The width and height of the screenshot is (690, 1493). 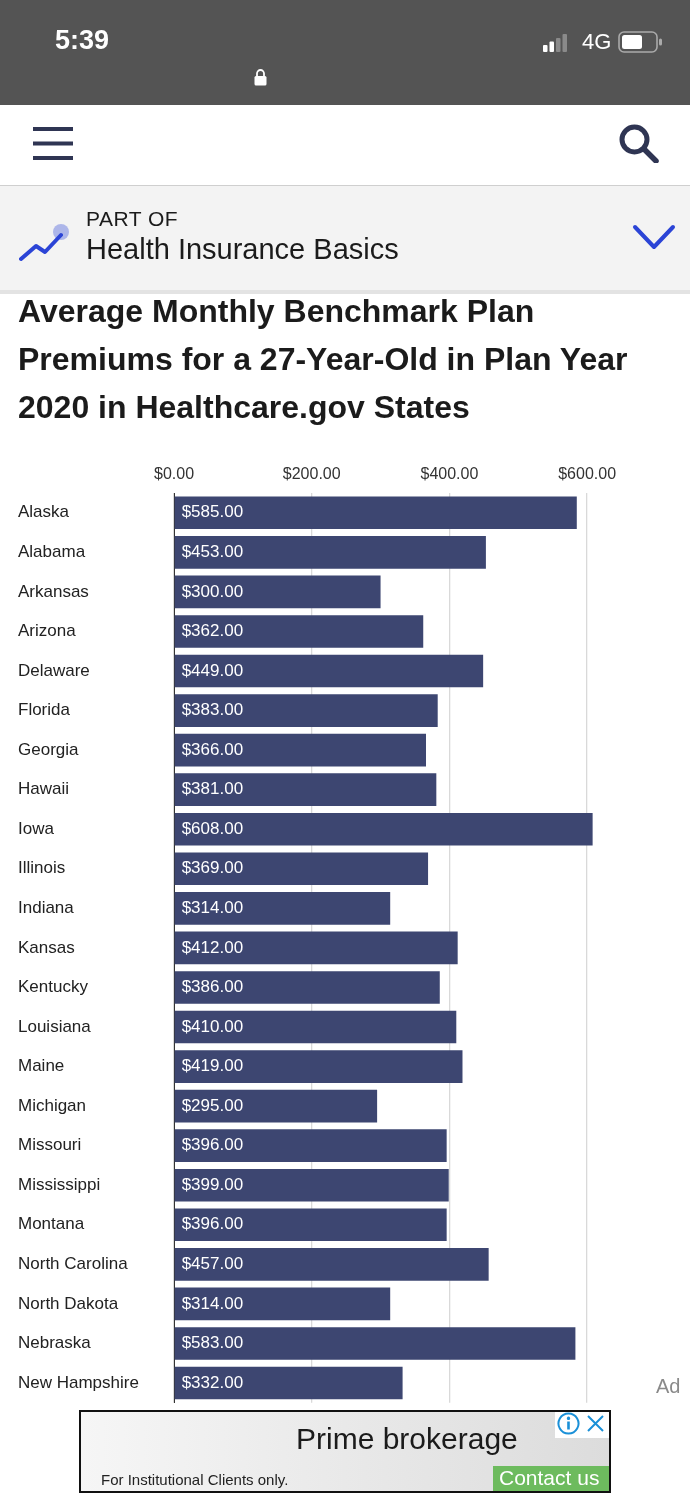 What do you see at coordinates (55, 1343) in the screenshot?
I see `y-tick-label: Nebraska` at bounding box center [55, 1343].